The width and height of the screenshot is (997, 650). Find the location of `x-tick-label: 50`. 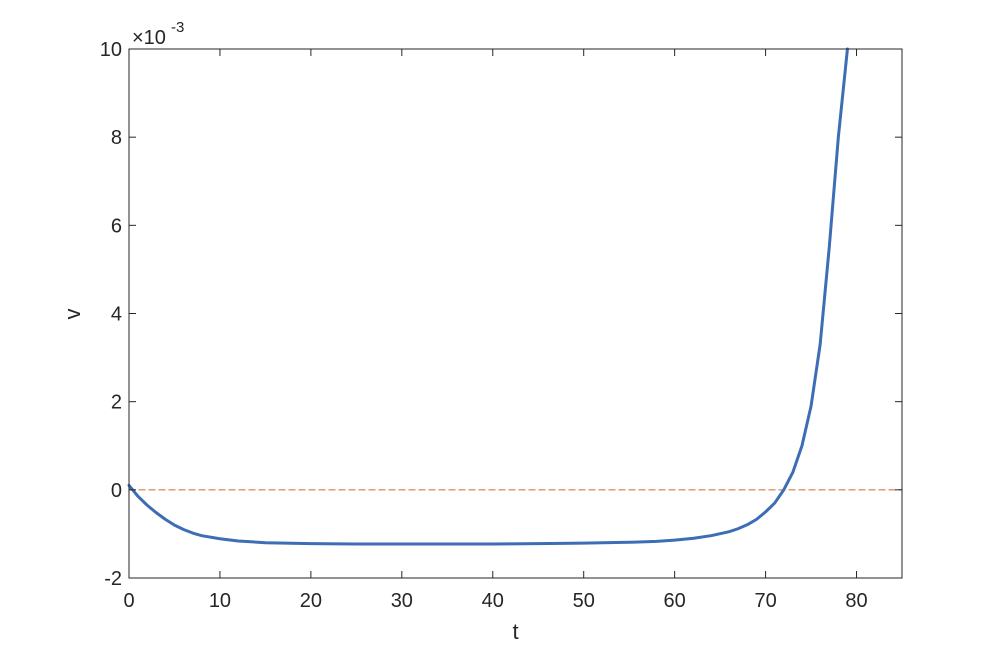

x-tick-label: 50 is located at coordinates (584, 601).